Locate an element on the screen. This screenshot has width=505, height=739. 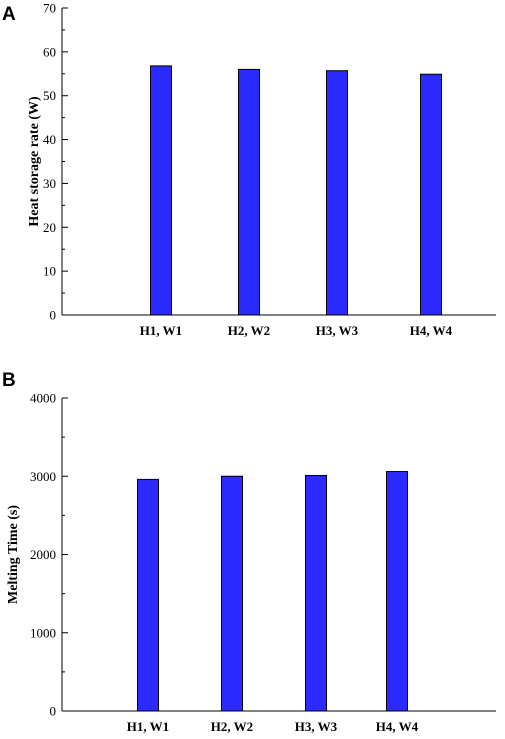
y-tick-label: 70 is located at coordinates (49, 8).